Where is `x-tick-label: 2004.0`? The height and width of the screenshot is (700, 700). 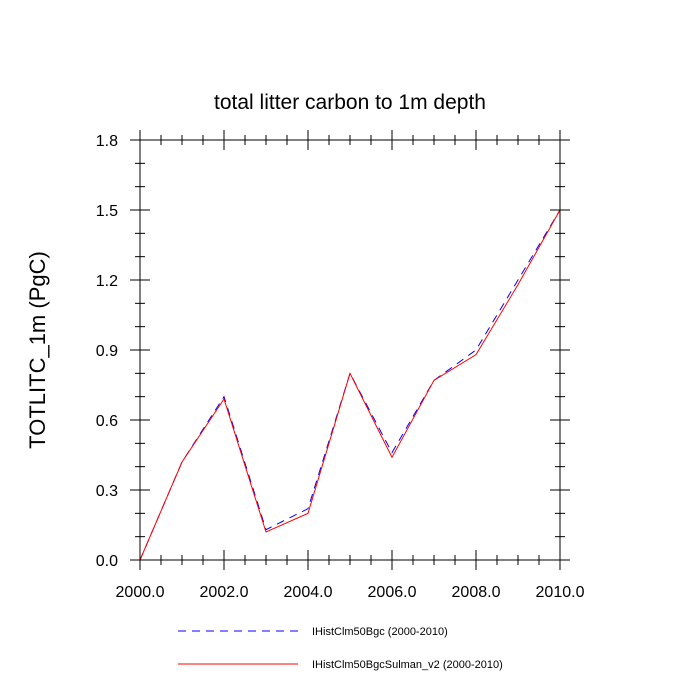
x-tick-label: 2004.0 is located at coordinates (308, 592).